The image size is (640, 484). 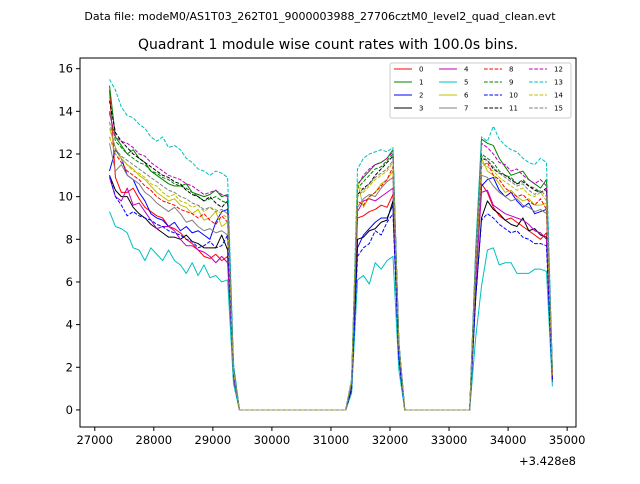 I want to click on y-tick-label: 16, so click(x=65, y=69).